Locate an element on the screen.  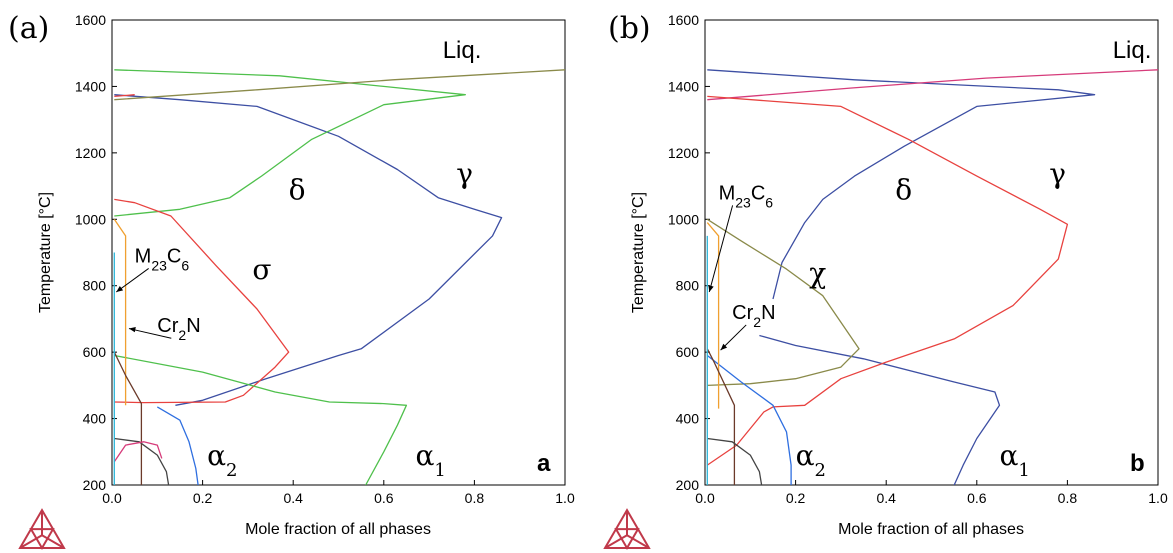
phase-label-text: σ is located at coordinates (261, 269).